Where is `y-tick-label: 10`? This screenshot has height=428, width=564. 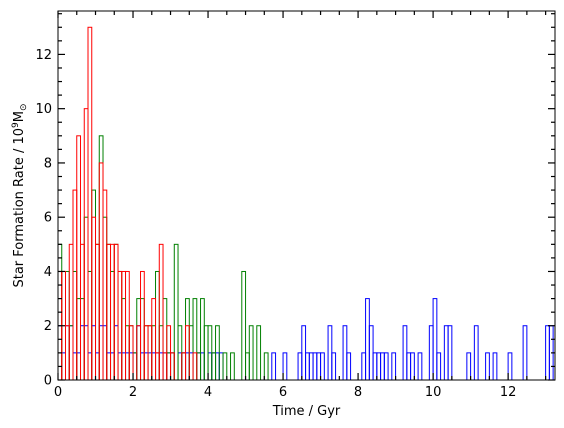
y-tick-label: 10 is located at coordinates (43, 109).